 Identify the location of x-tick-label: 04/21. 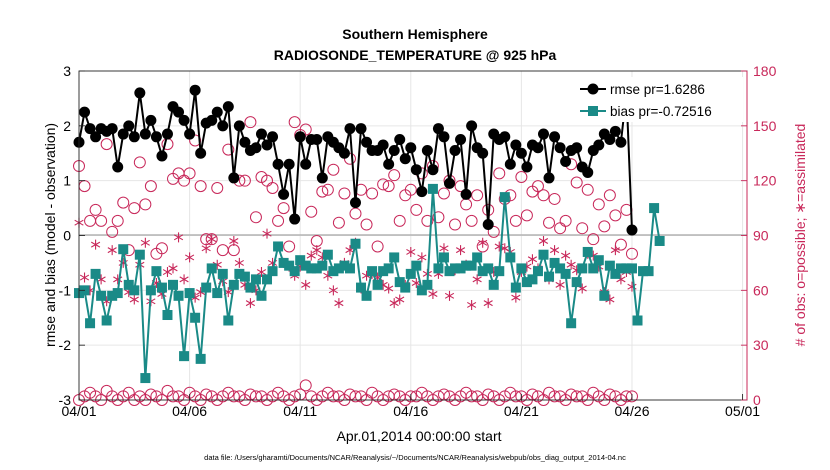
(521, 411).